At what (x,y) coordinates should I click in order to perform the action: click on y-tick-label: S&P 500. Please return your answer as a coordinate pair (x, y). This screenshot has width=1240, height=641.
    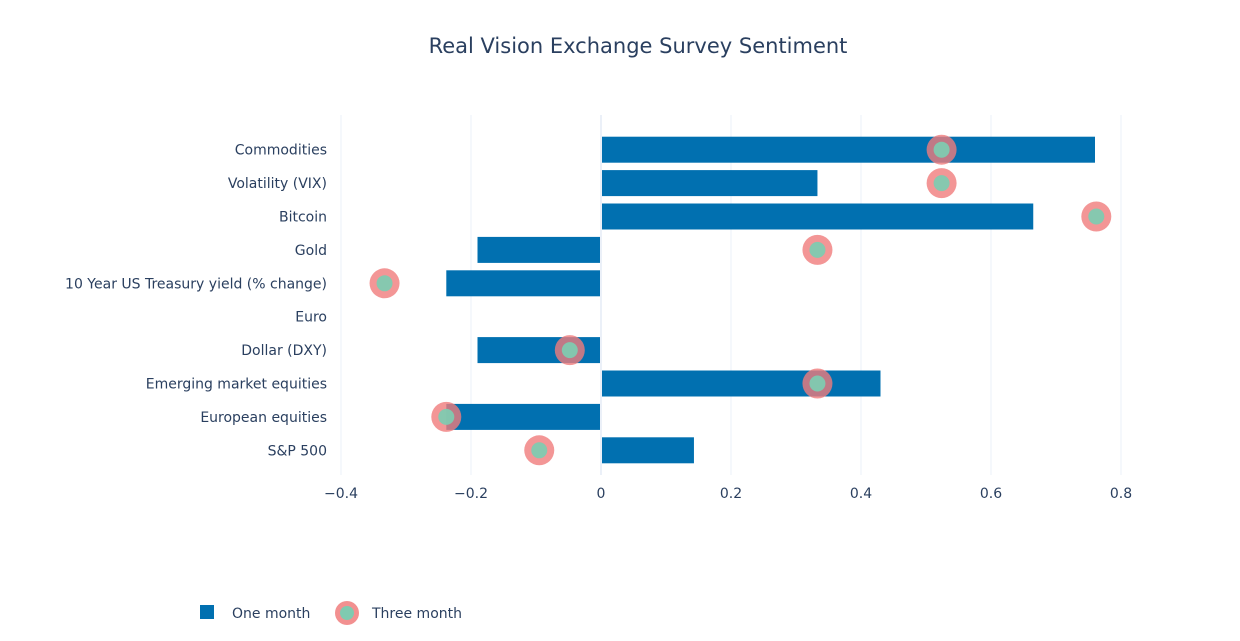
    Looking at the image, I should click on (297, 451).